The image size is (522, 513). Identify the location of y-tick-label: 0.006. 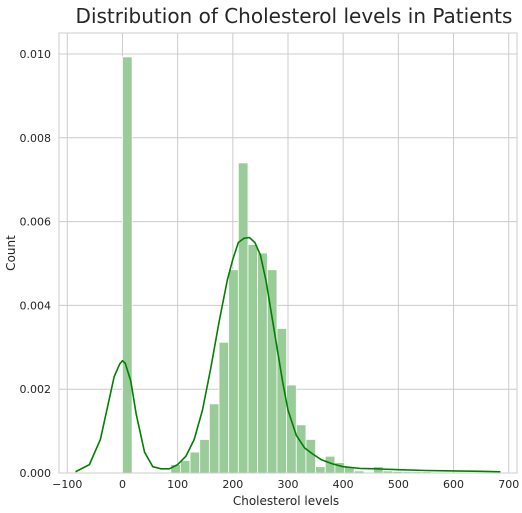
(36, 222).